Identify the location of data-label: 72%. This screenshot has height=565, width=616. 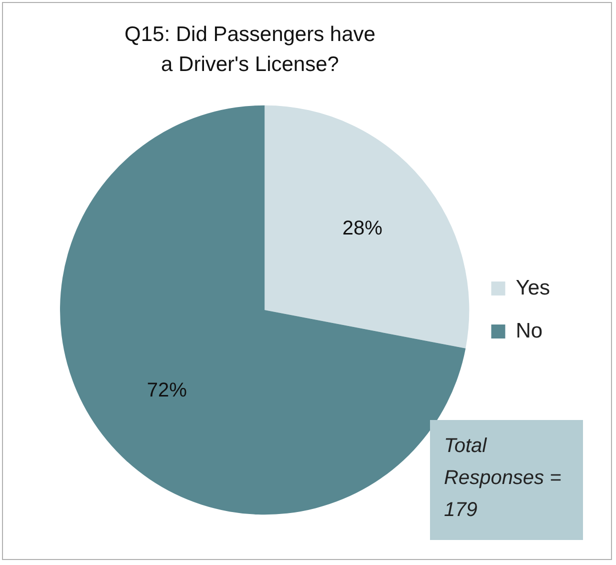
(167, 390).